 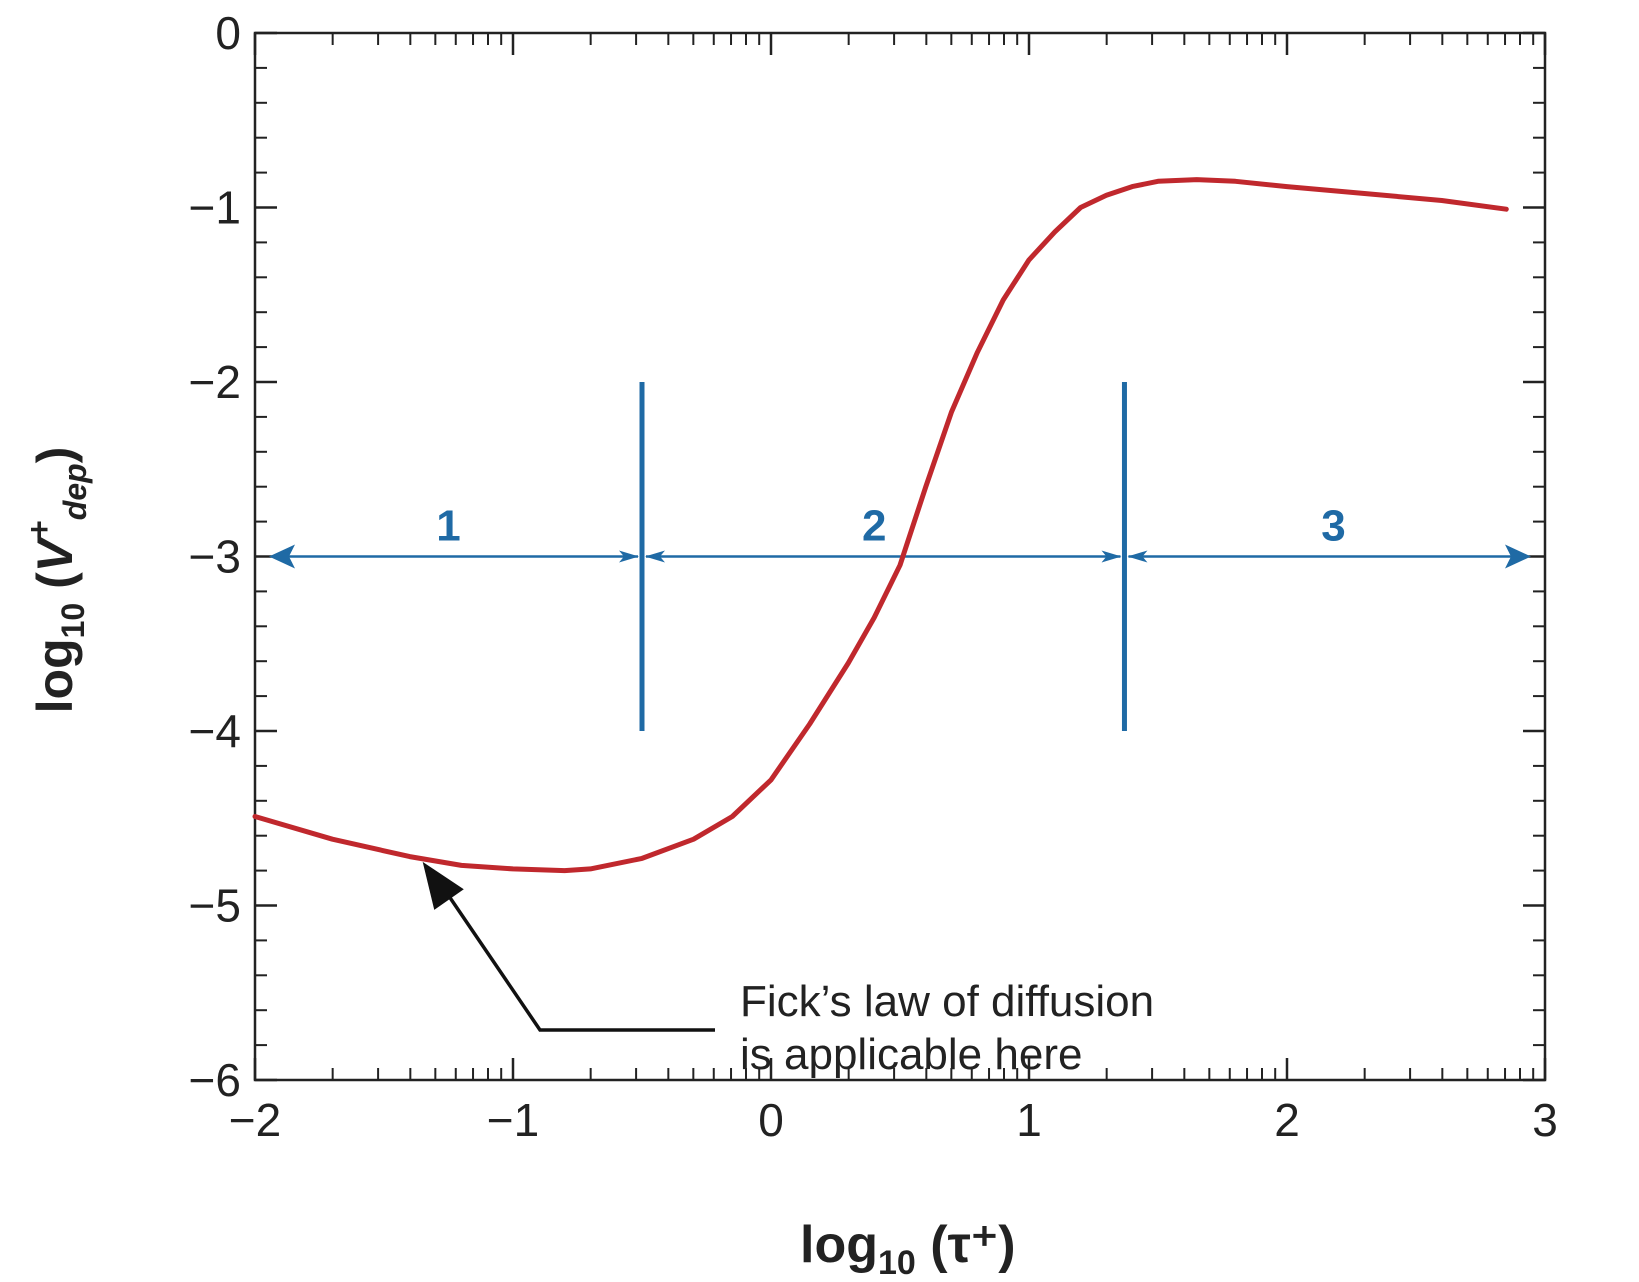 I want to click on region-label-3: 3, so click(x=1333, y=526).